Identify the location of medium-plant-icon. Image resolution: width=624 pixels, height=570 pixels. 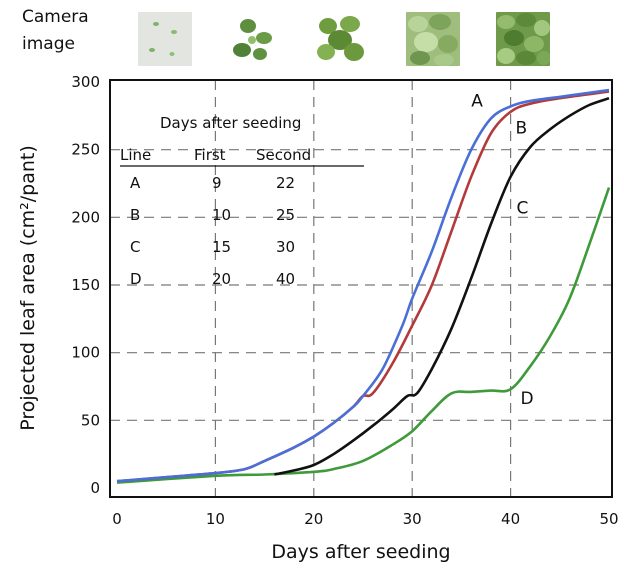
(341, 39).